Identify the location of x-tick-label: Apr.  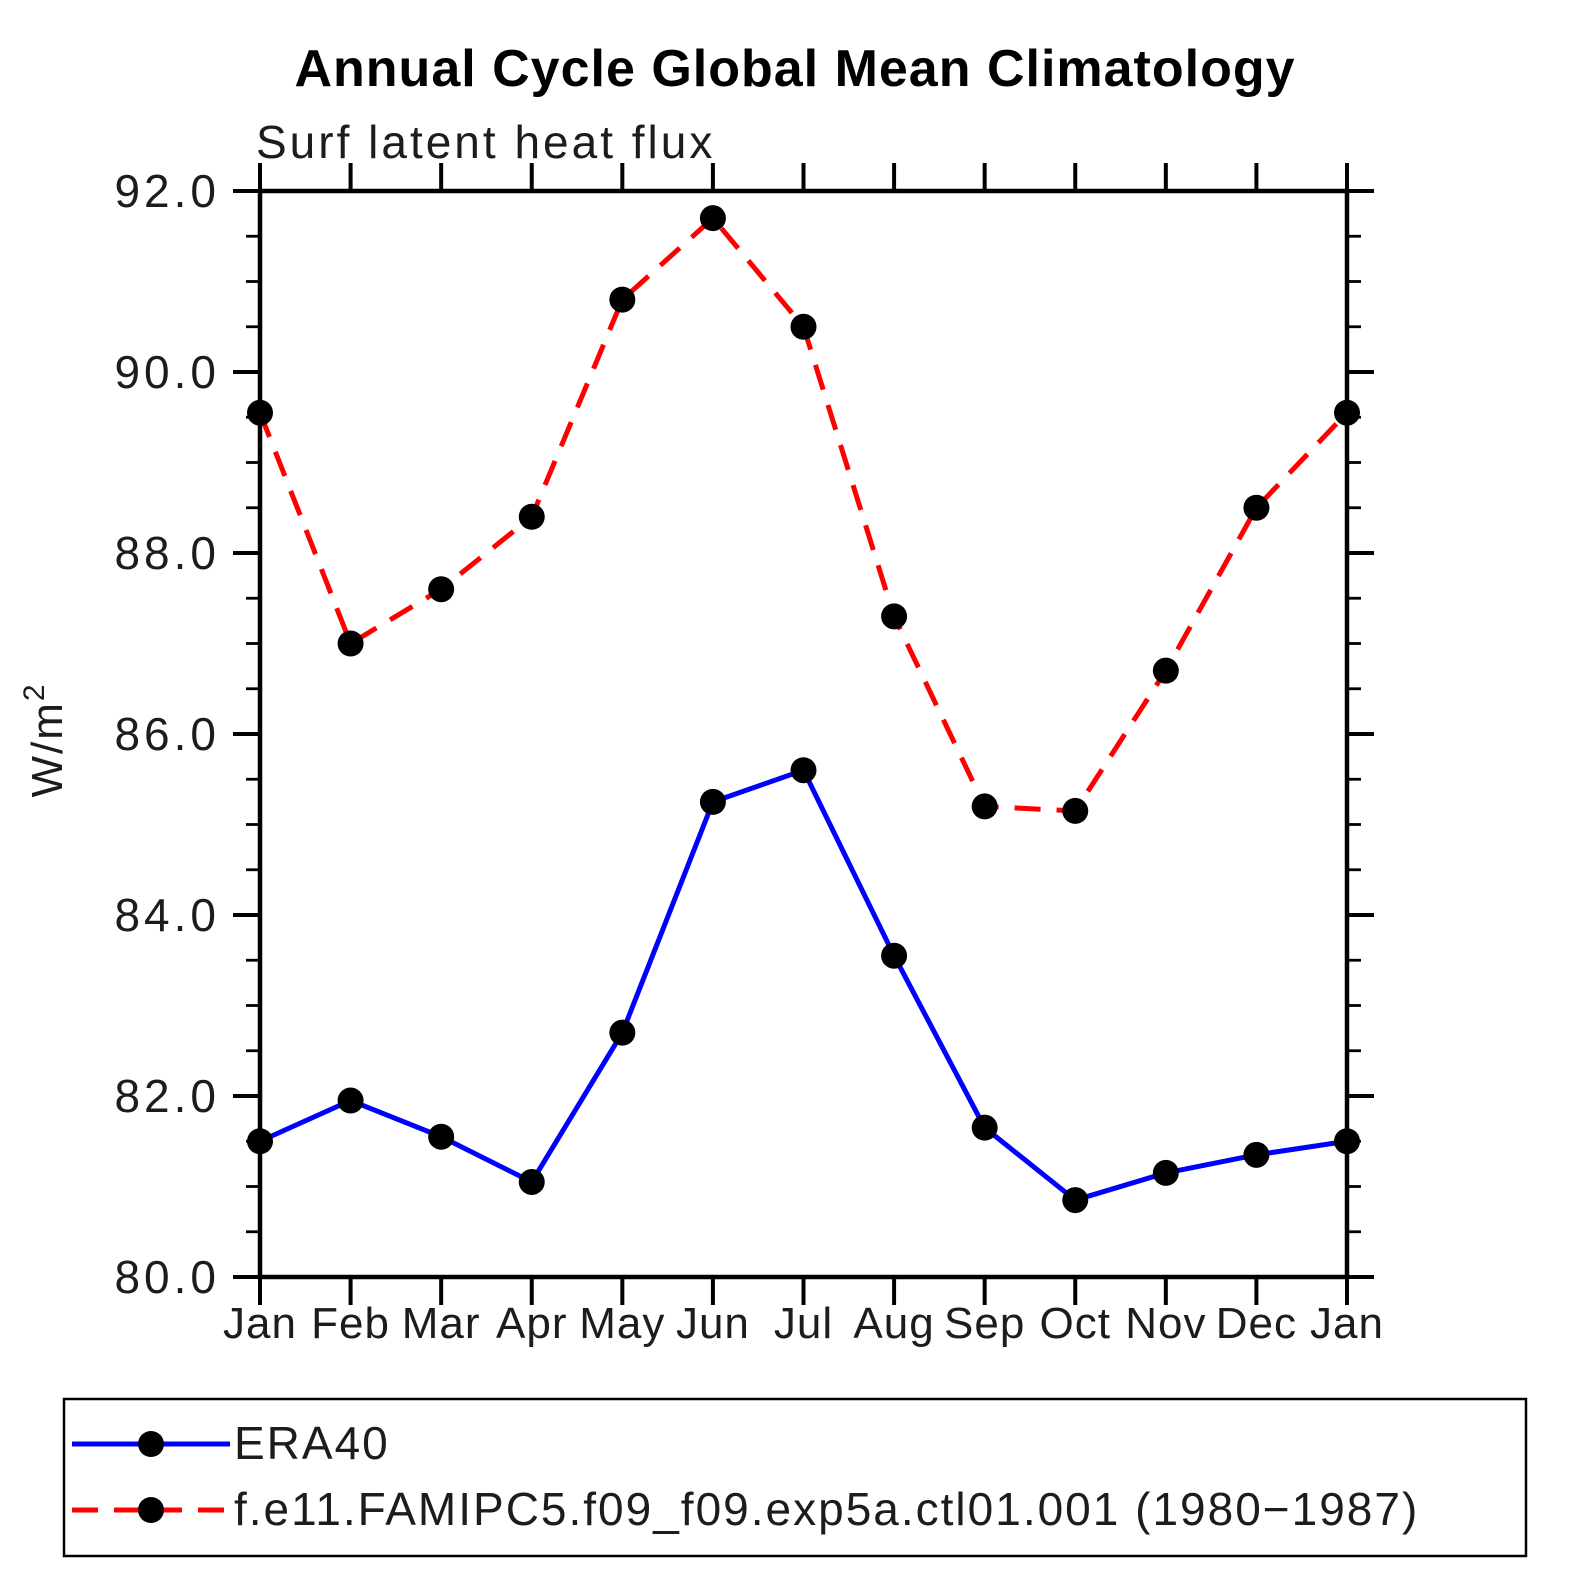
(531, 1323).